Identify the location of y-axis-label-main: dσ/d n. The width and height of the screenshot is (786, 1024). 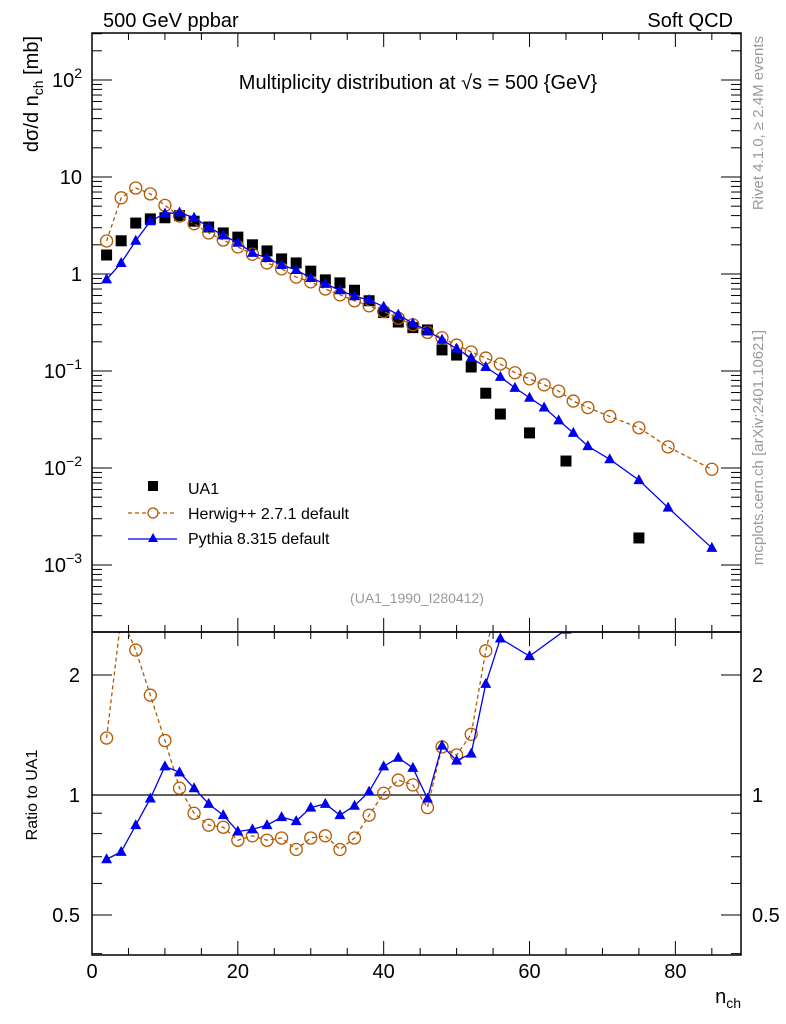
(32, 123).